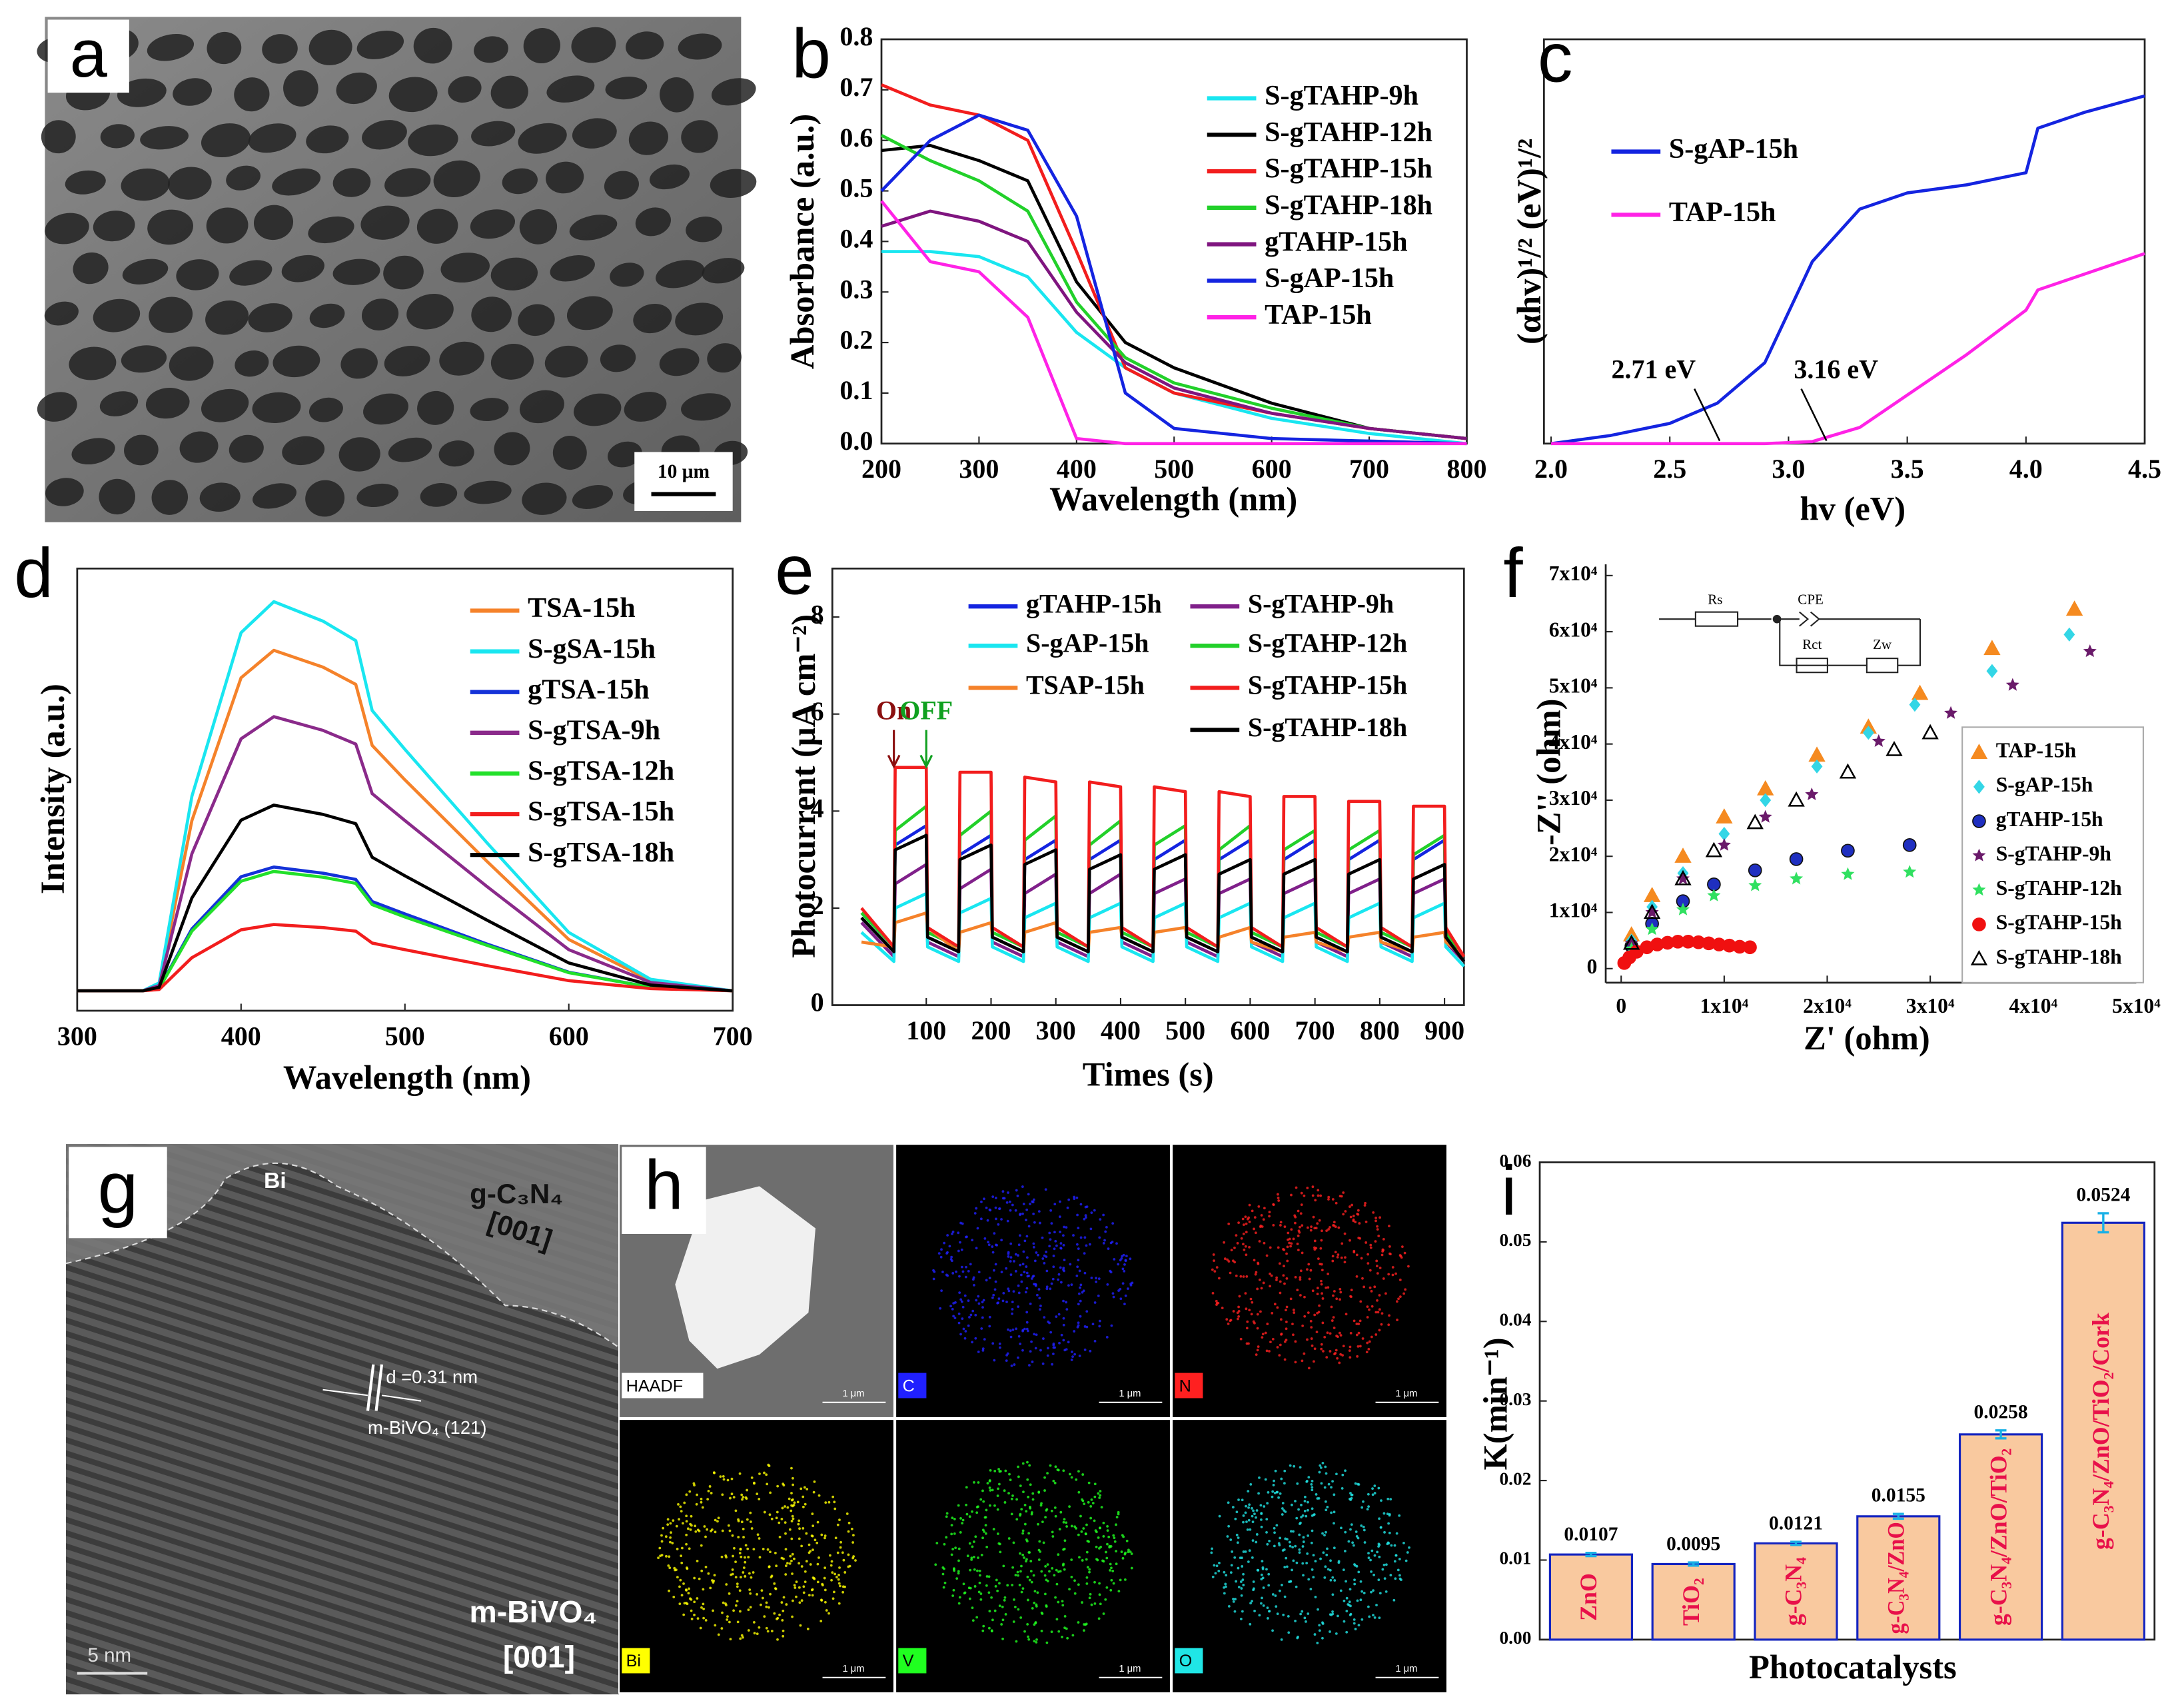 This screenshot has width=2184, height=1707. Describe the element at coordinates (401, 1398) in the screenshot. I see `arrow` at that location.